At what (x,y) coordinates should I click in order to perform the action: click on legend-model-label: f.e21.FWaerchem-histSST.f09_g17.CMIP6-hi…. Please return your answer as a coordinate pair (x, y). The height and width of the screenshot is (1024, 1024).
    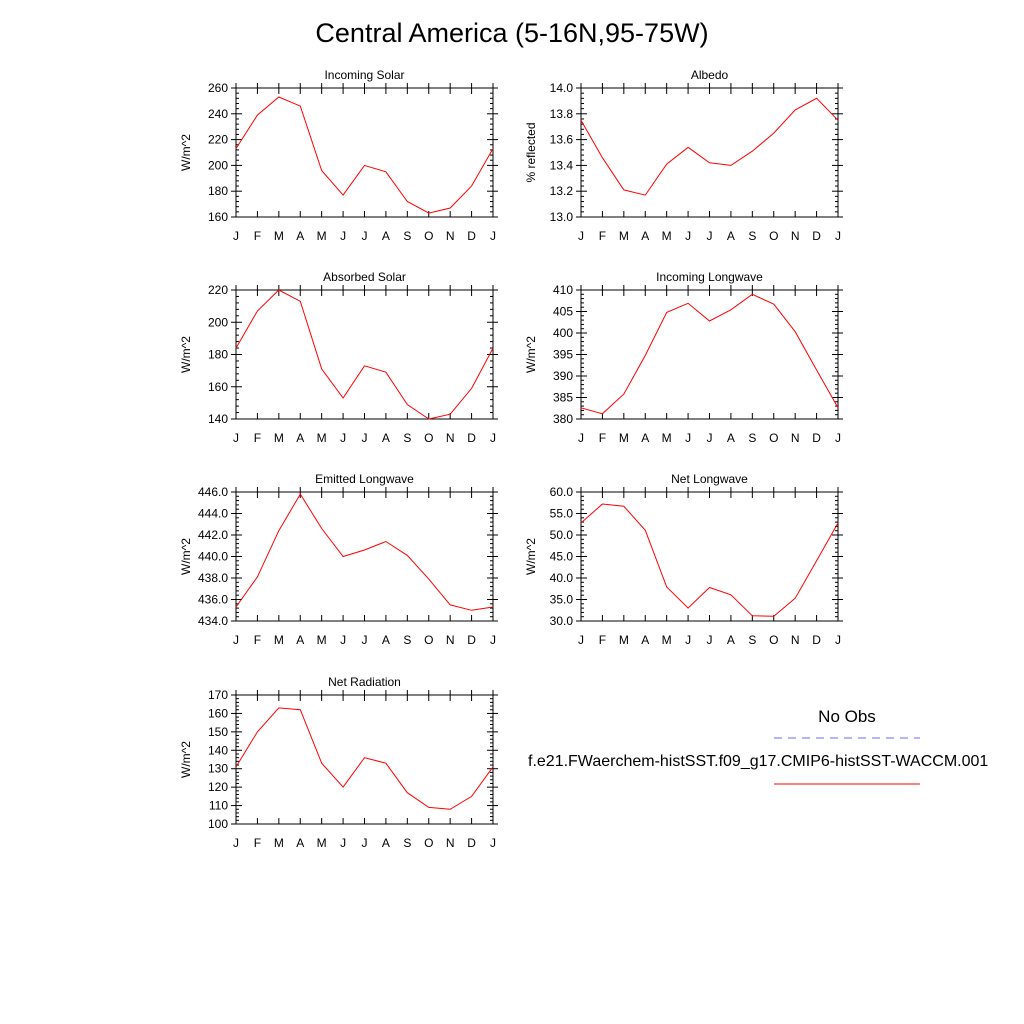
    Looking at the image, I should click on (758, 761).